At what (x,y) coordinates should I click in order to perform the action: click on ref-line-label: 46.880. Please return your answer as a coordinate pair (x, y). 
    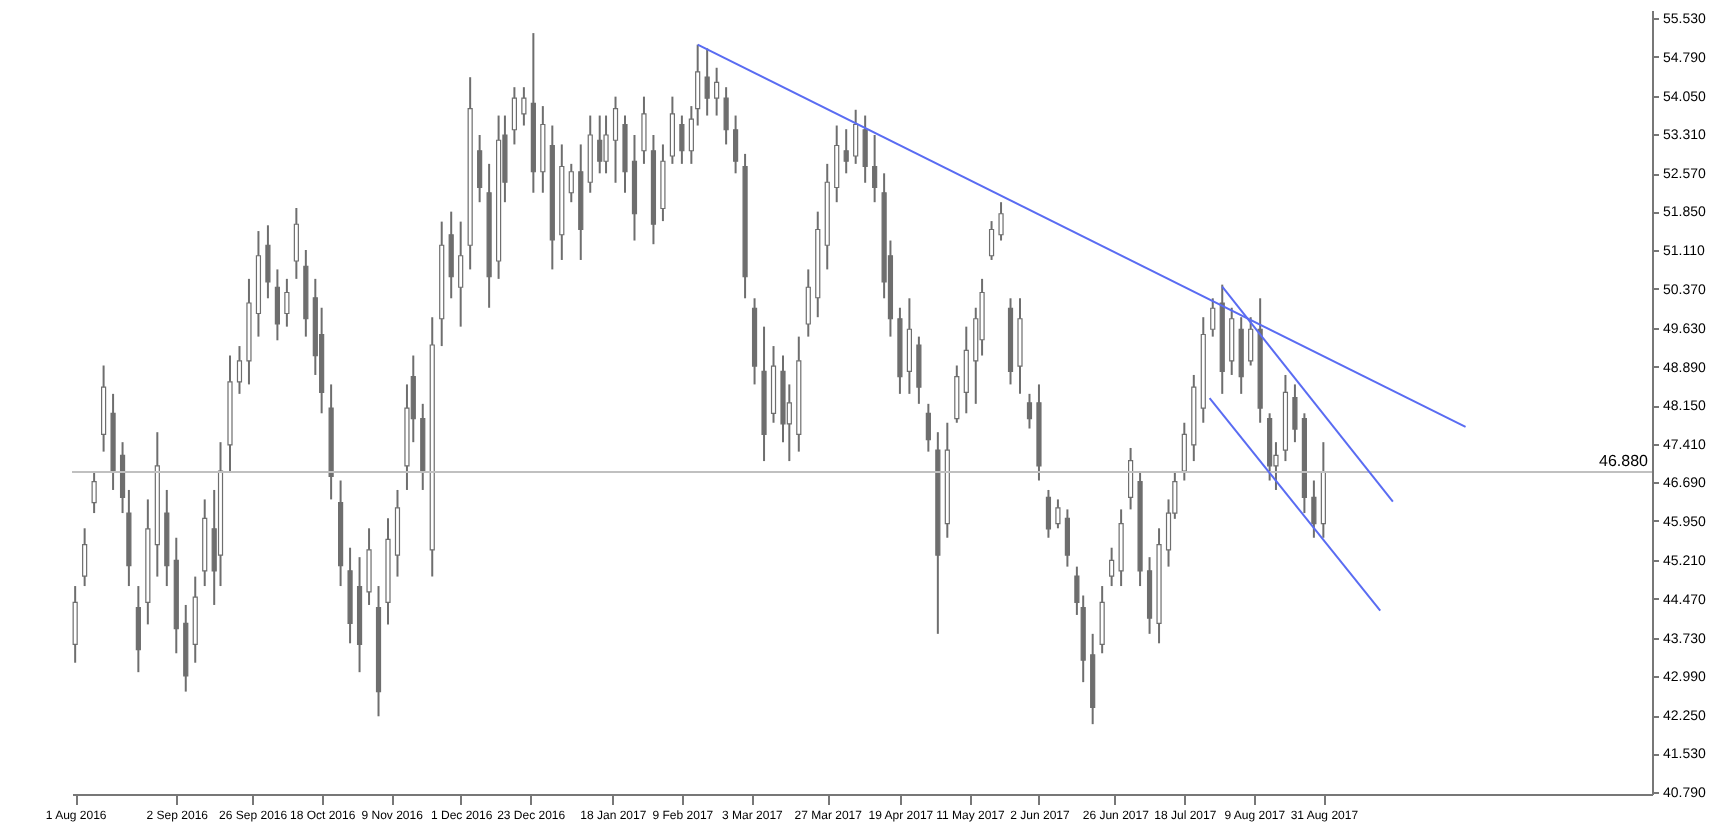
    Looking at the image, I should click on (1624, 461).